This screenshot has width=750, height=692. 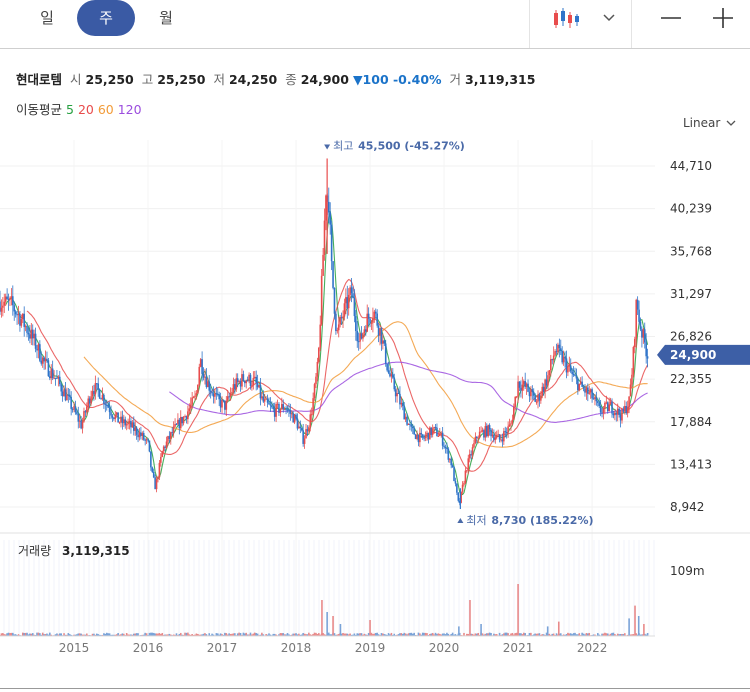 I want to click on tab-month: 월, so click(x=166, y=18).